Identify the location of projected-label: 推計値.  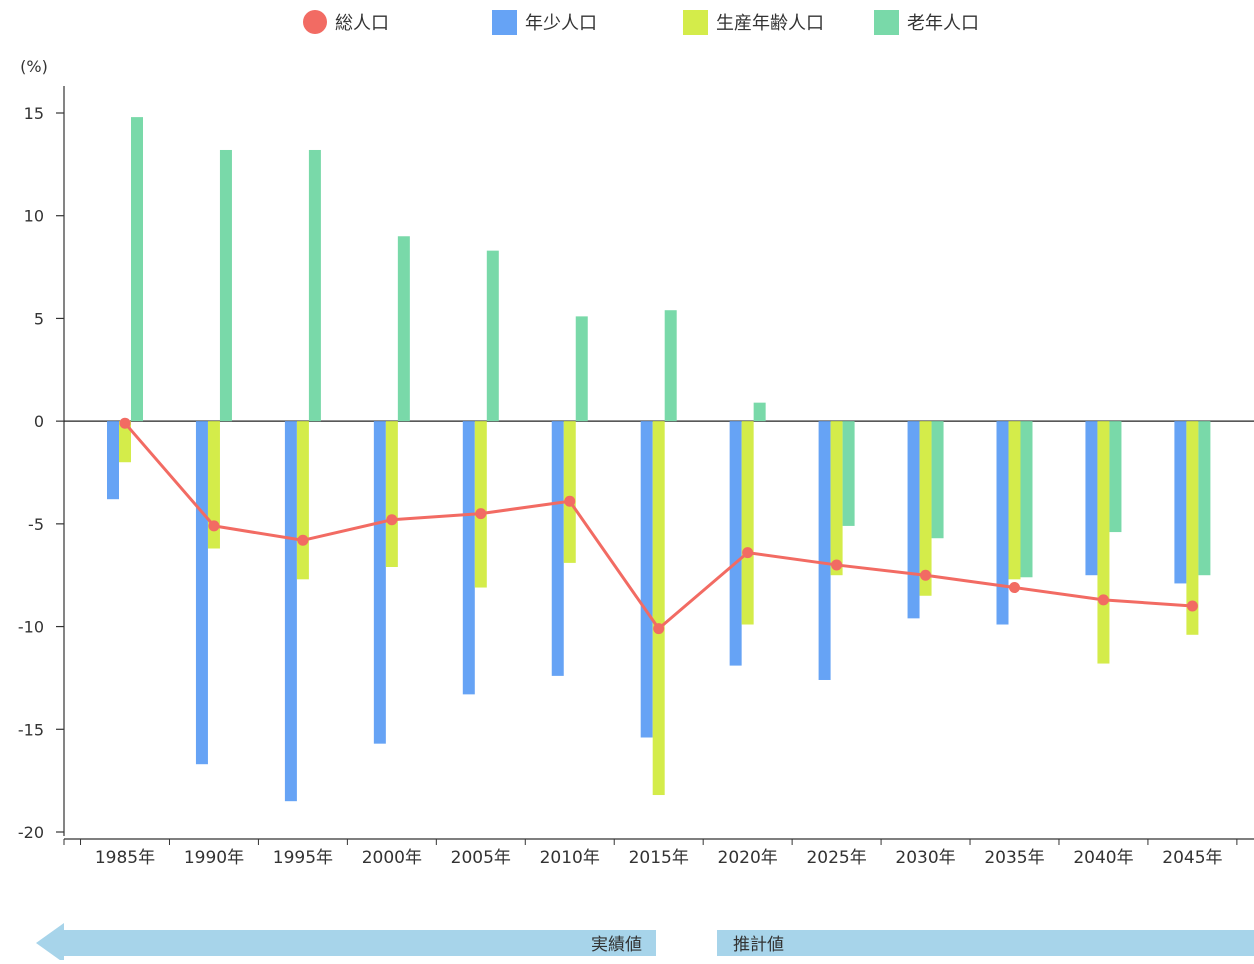
(758, 945).